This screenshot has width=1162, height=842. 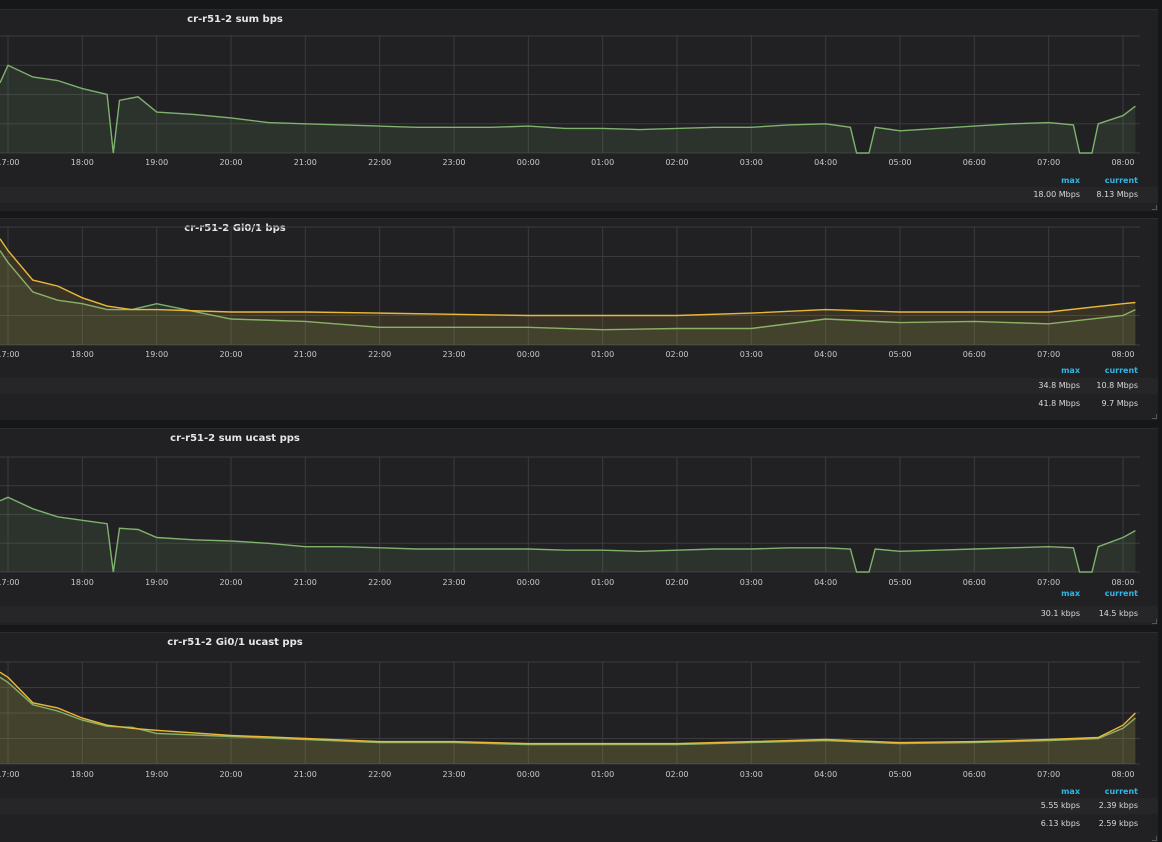 I want to click on legend-max-value: 30.1 kbps, so click(x=1060, y=613).